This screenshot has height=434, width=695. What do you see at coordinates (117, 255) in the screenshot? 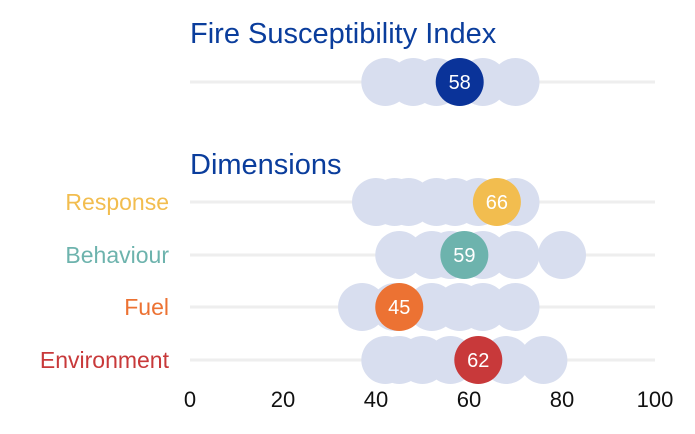
I see `row-label: Behaviour` at bounding box center [117, 255].